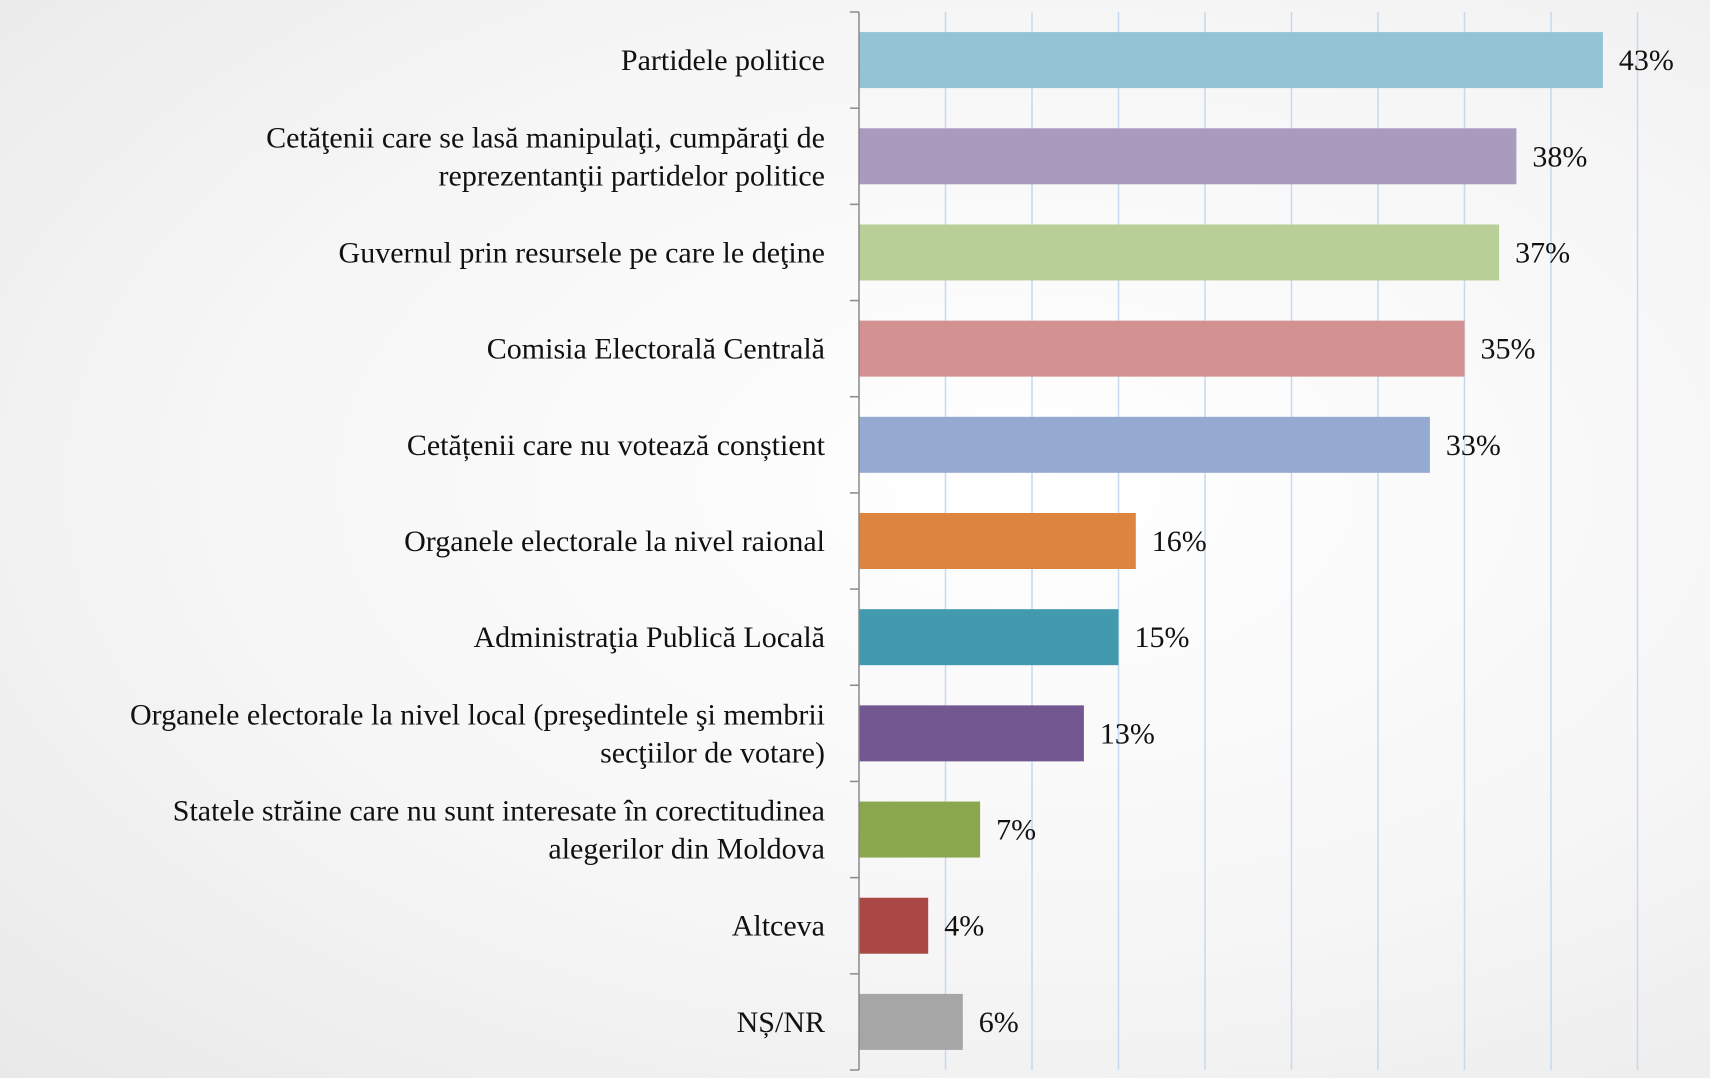 Image resolution: width=1710 pixels, height=1078 pixels. I want to click on category-label: Cetățenii care nu votează conștient, so click(616, 445).